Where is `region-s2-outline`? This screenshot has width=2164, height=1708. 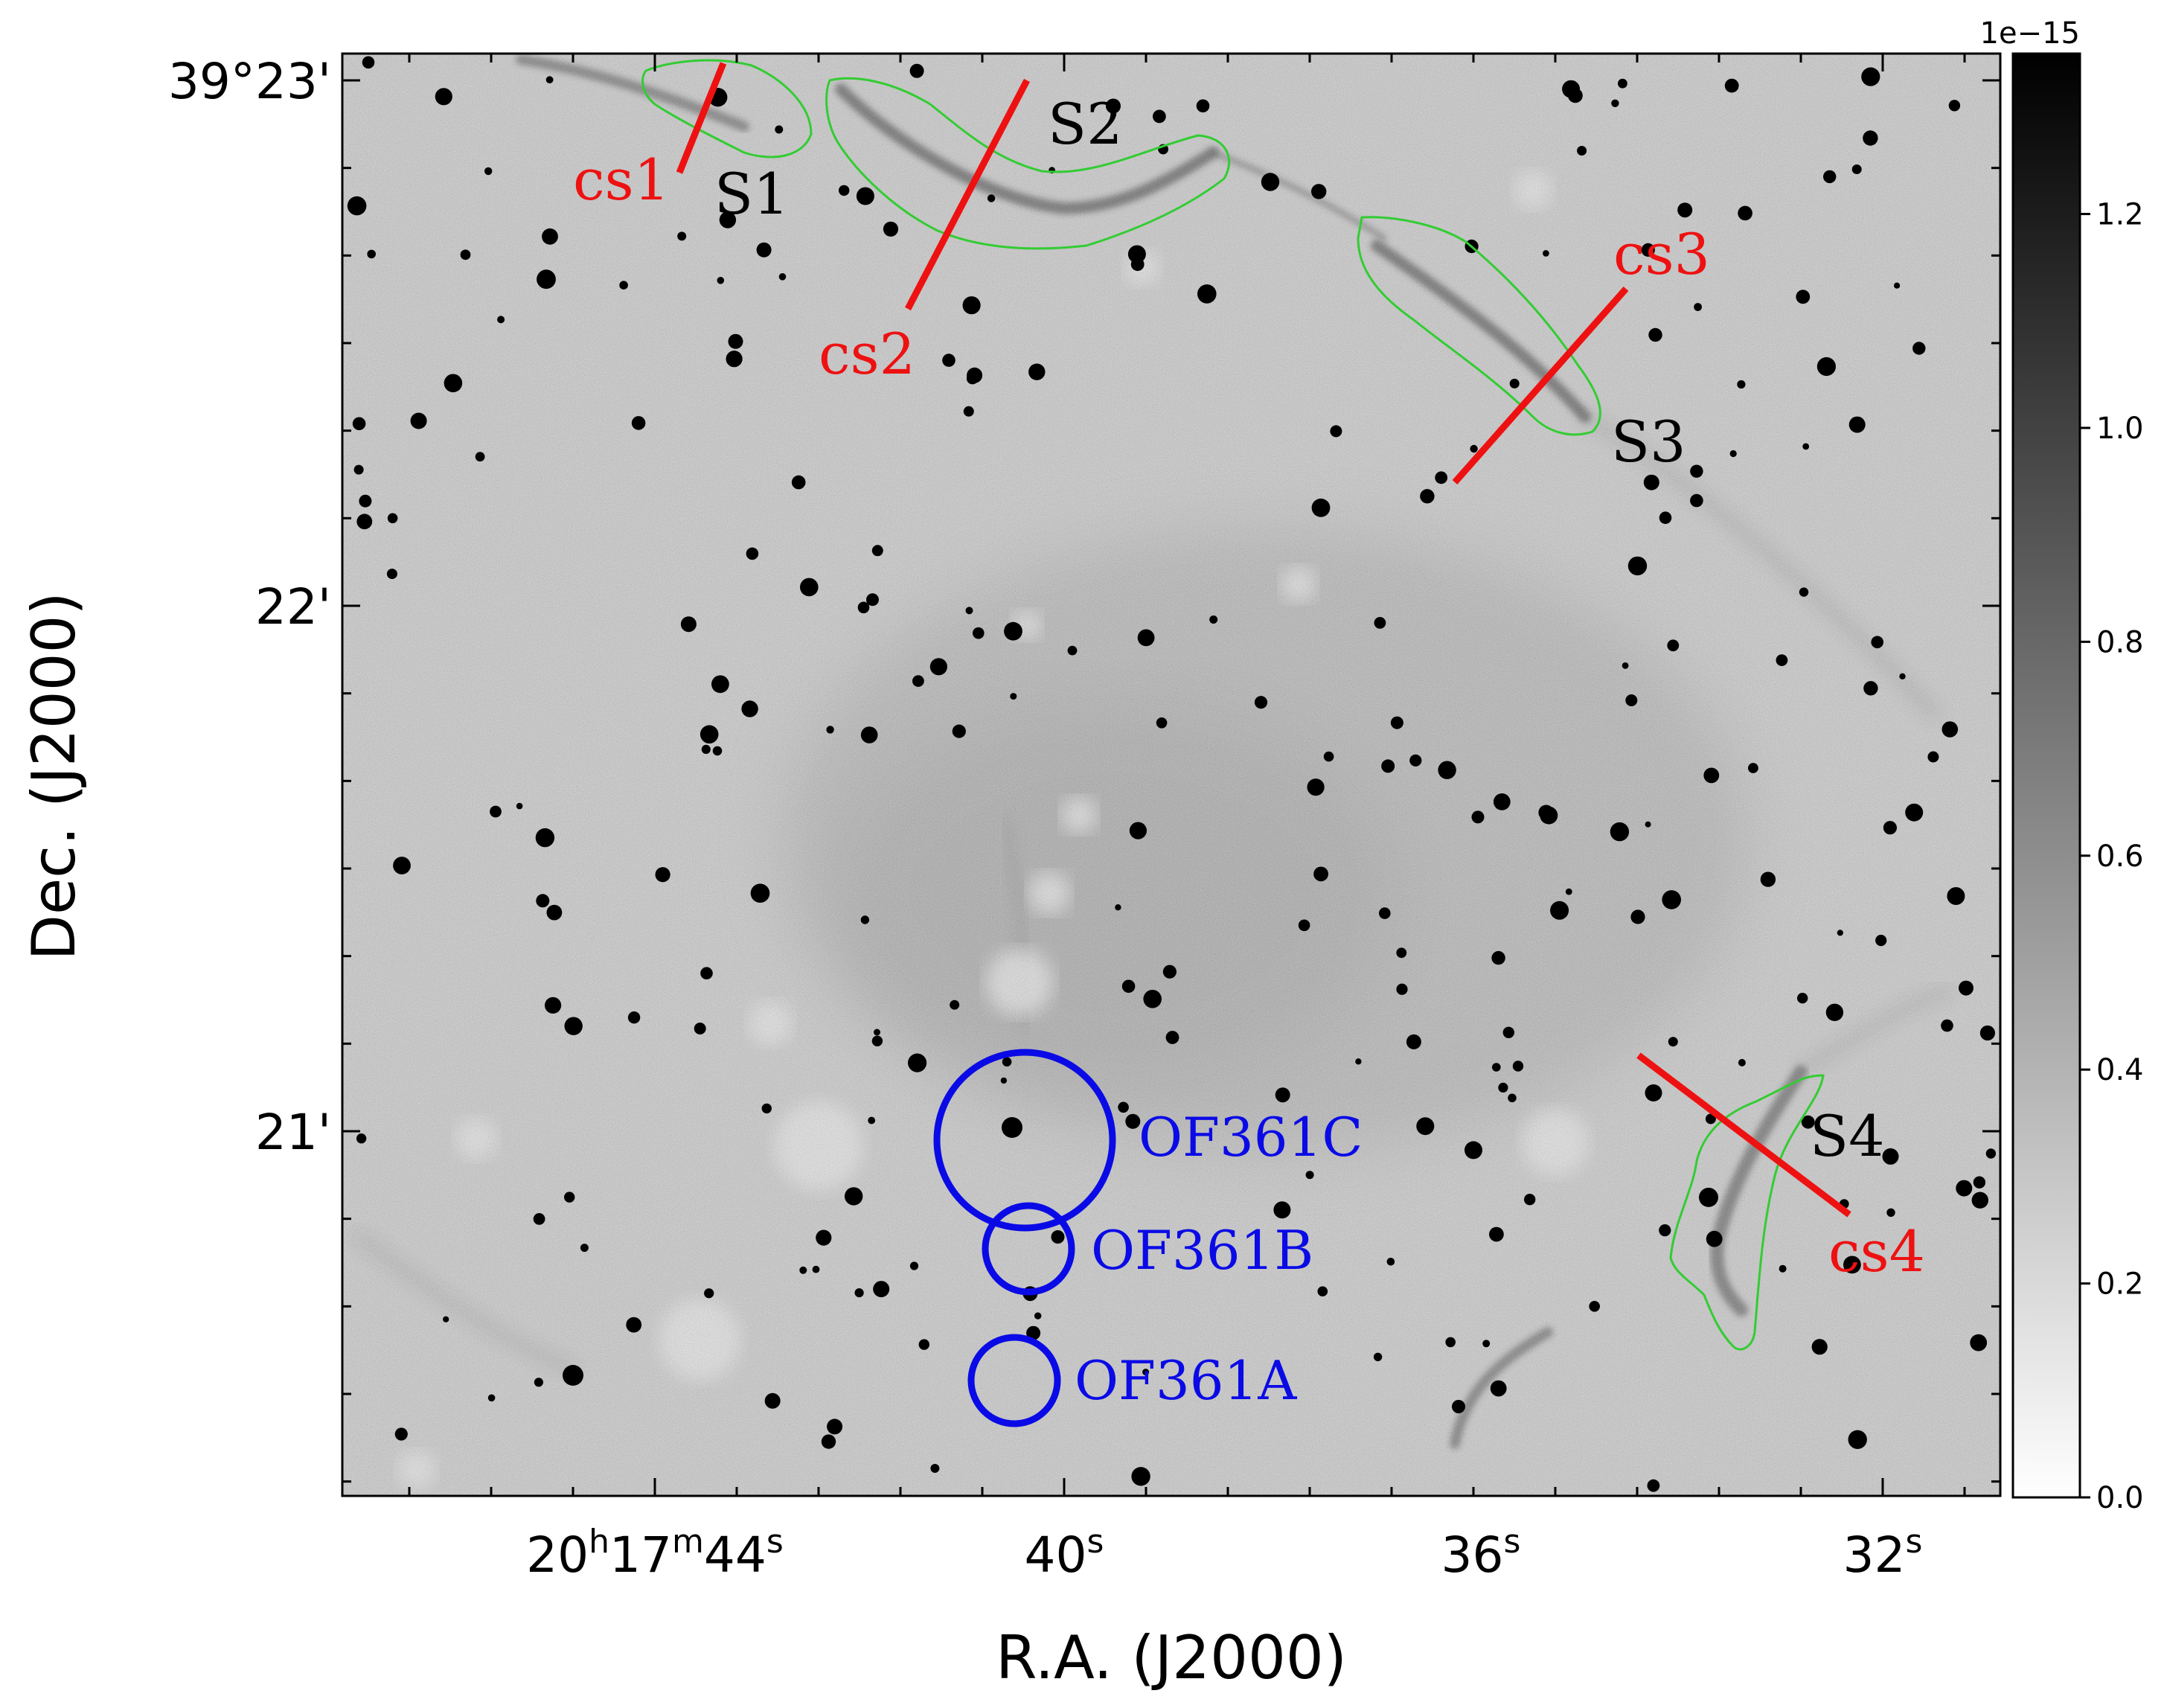
region-s2-outline is located at coordinates (1028, 163).